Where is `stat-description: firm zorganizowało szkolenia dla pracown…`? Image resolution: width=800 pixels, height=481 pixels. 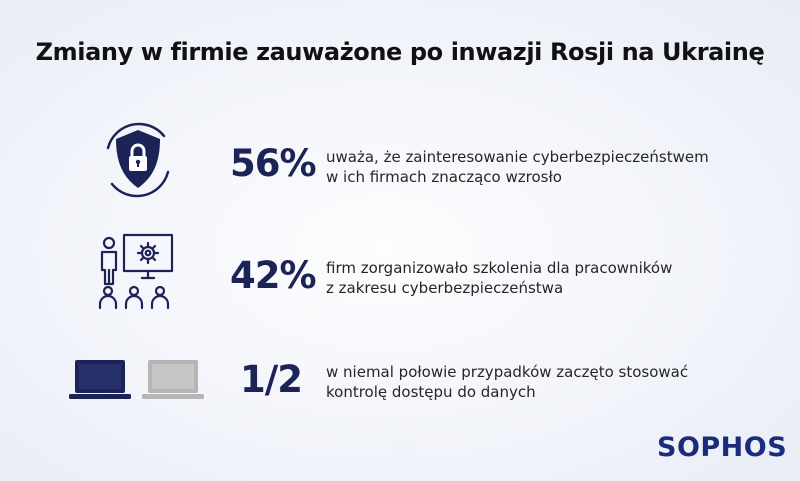
stat-description: firm zorganizowało szkolenia dla pracown… is located at coordinates (556, 278).